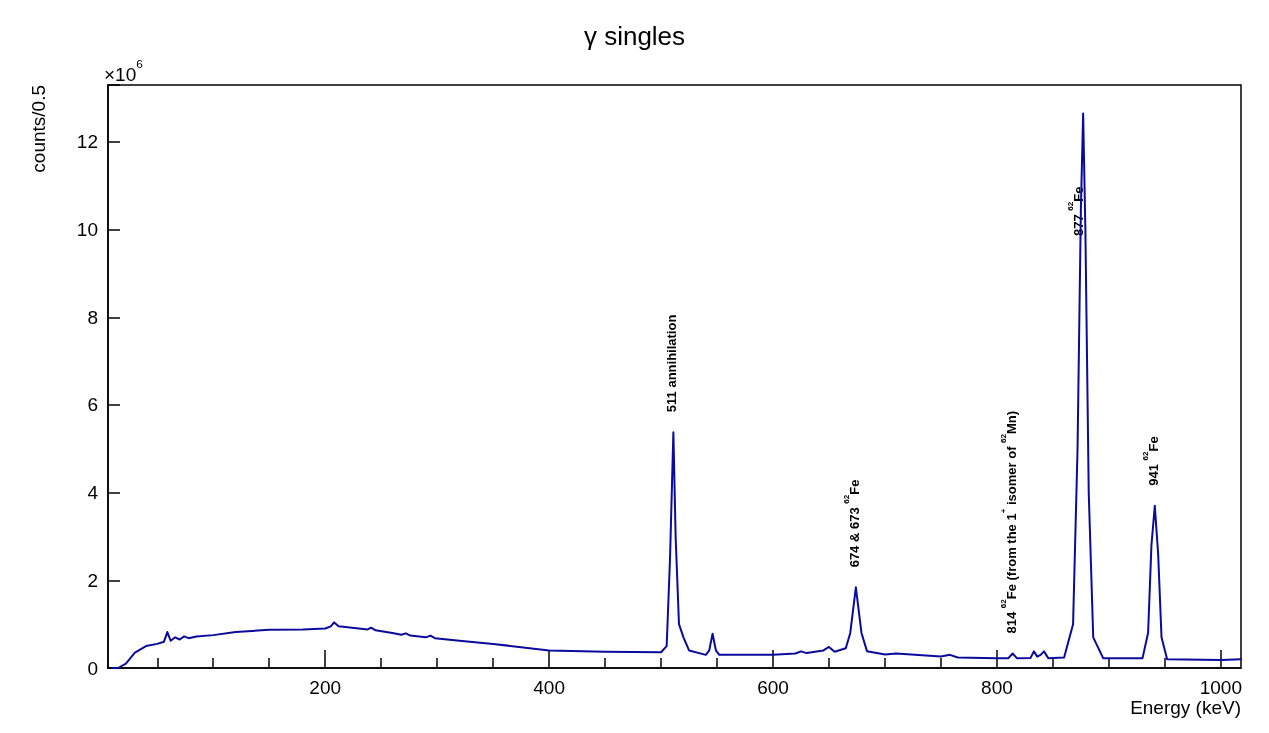 The height and width of the screenshot is (733, 1269). I want to click on annotation: 511 annihilation, so click(672, 363).